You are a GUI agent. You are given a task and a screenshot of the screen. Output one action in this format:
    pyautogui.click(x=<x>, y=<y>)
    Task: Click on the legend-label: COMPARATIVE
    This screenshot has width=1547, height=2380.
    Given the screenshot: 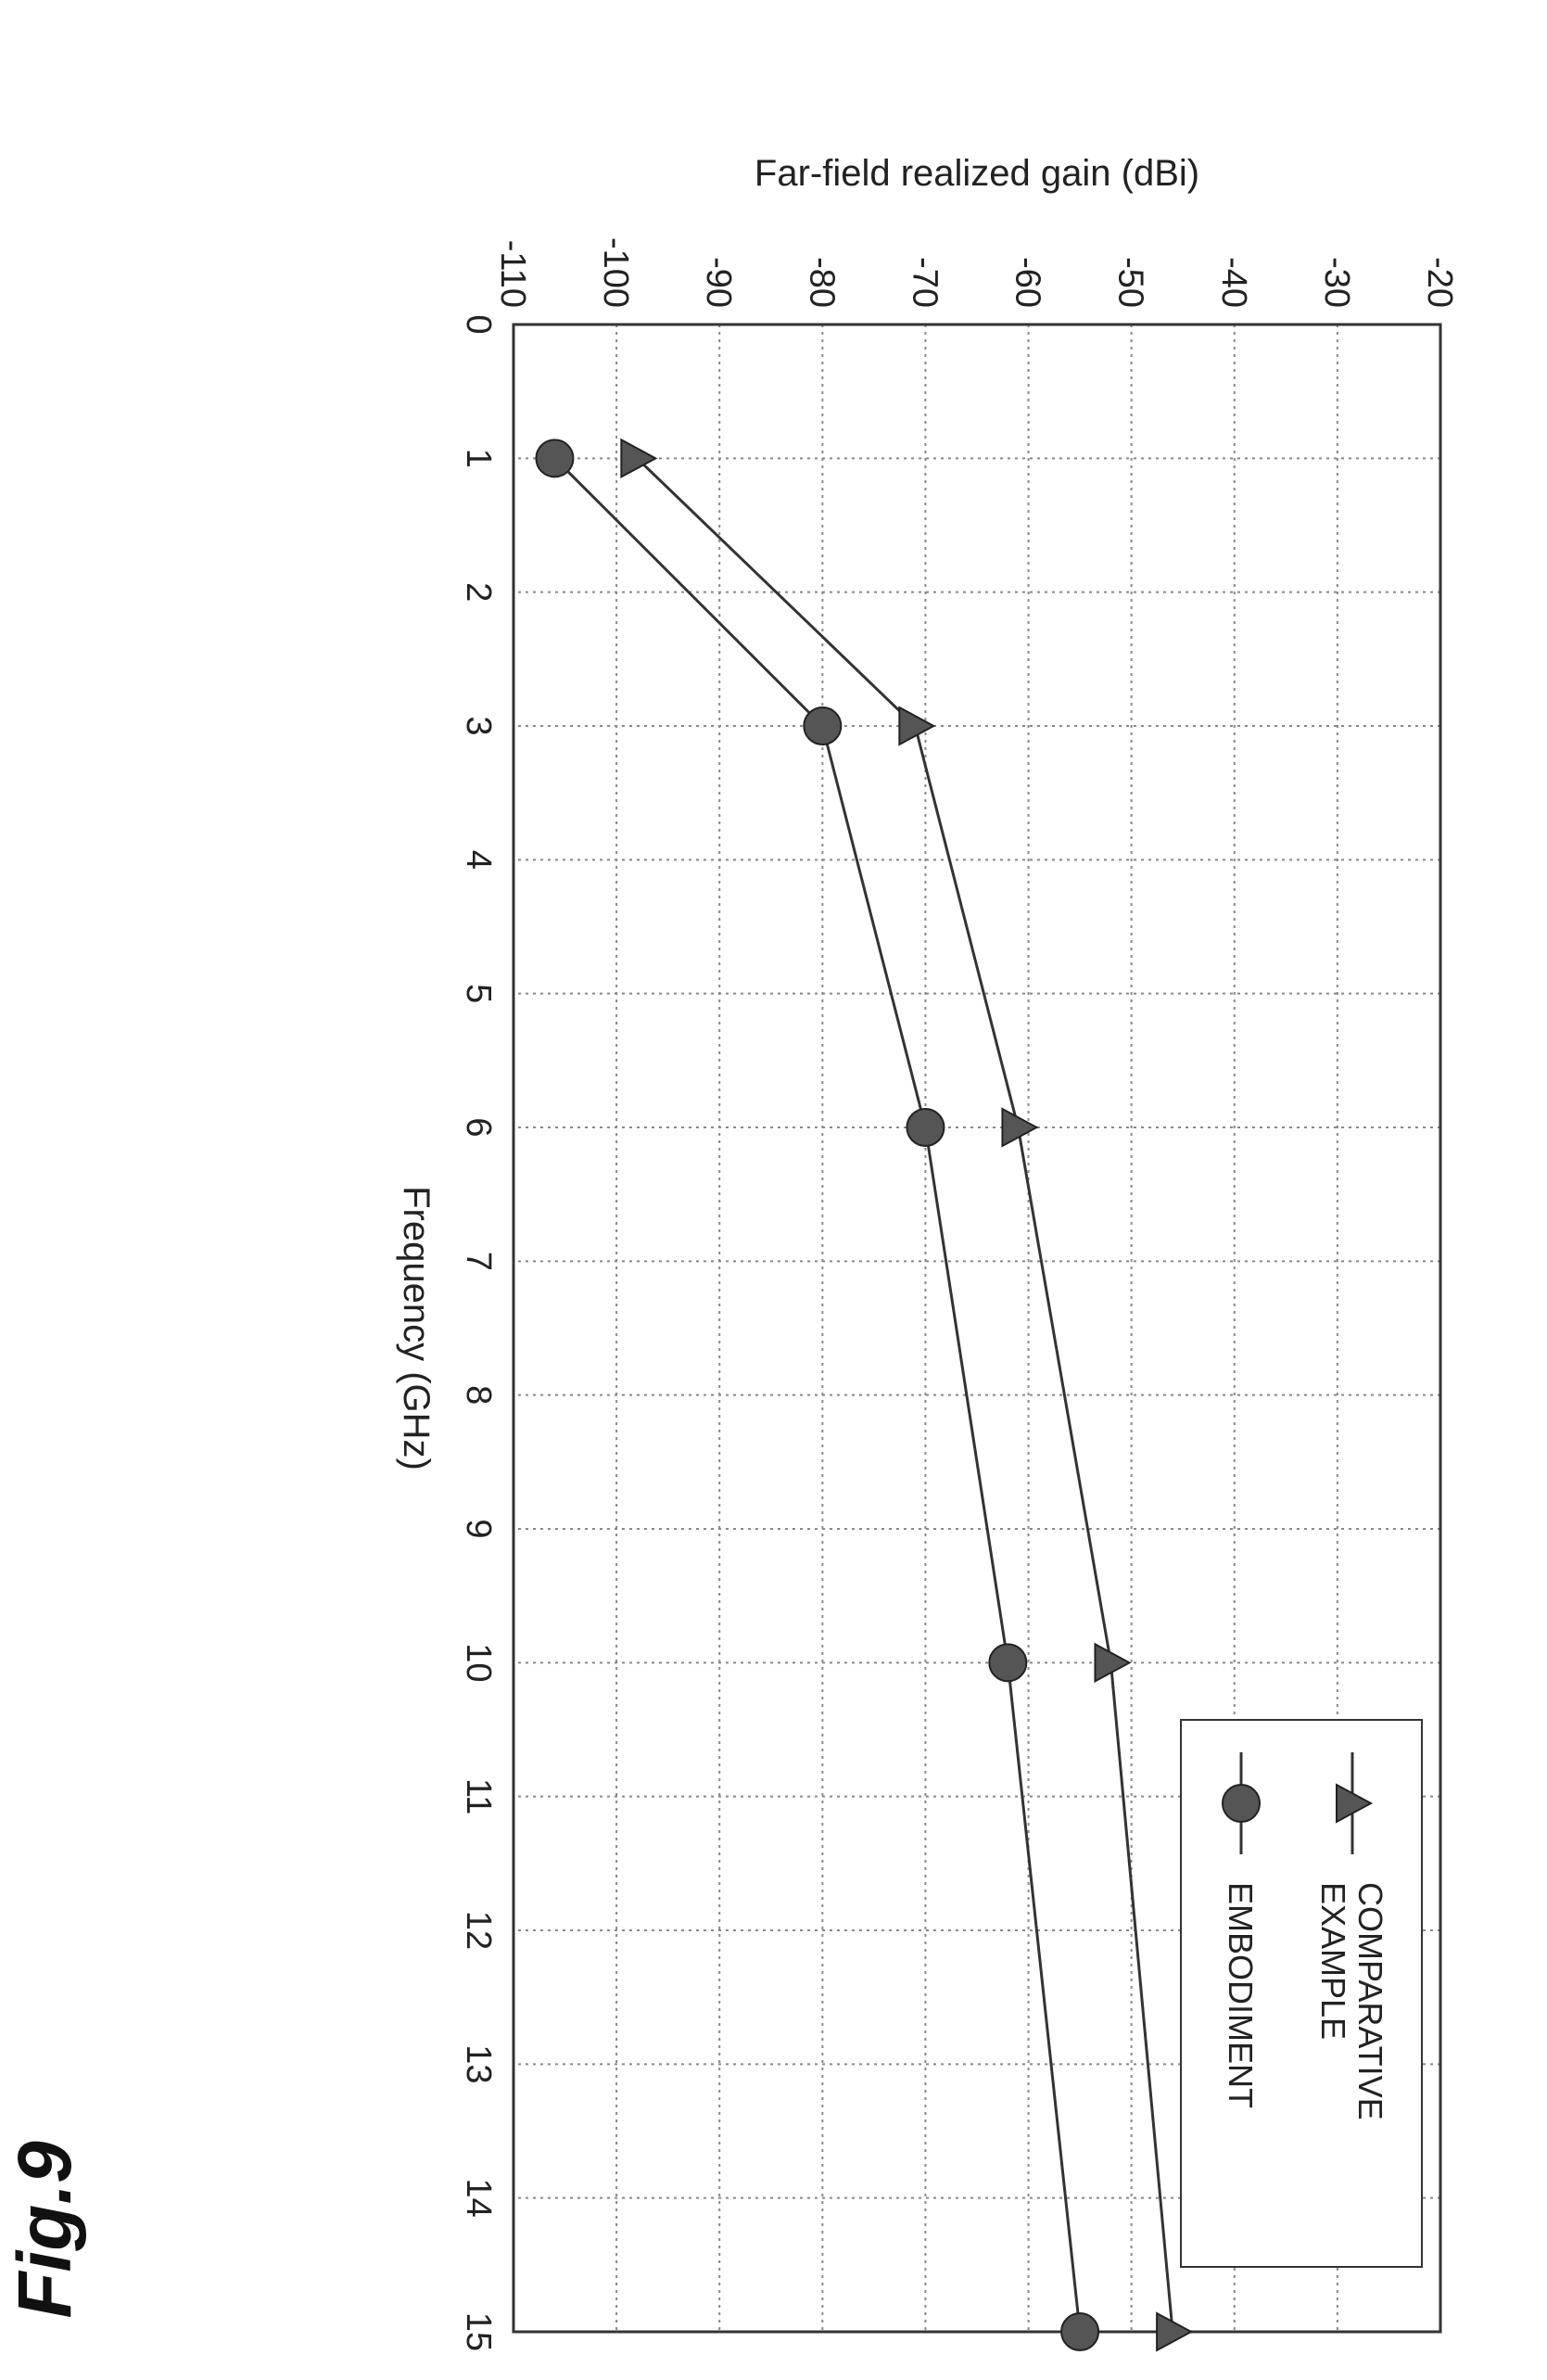 What is the action you would take?
    pyautogui.click(x=1370, y=2001)
    